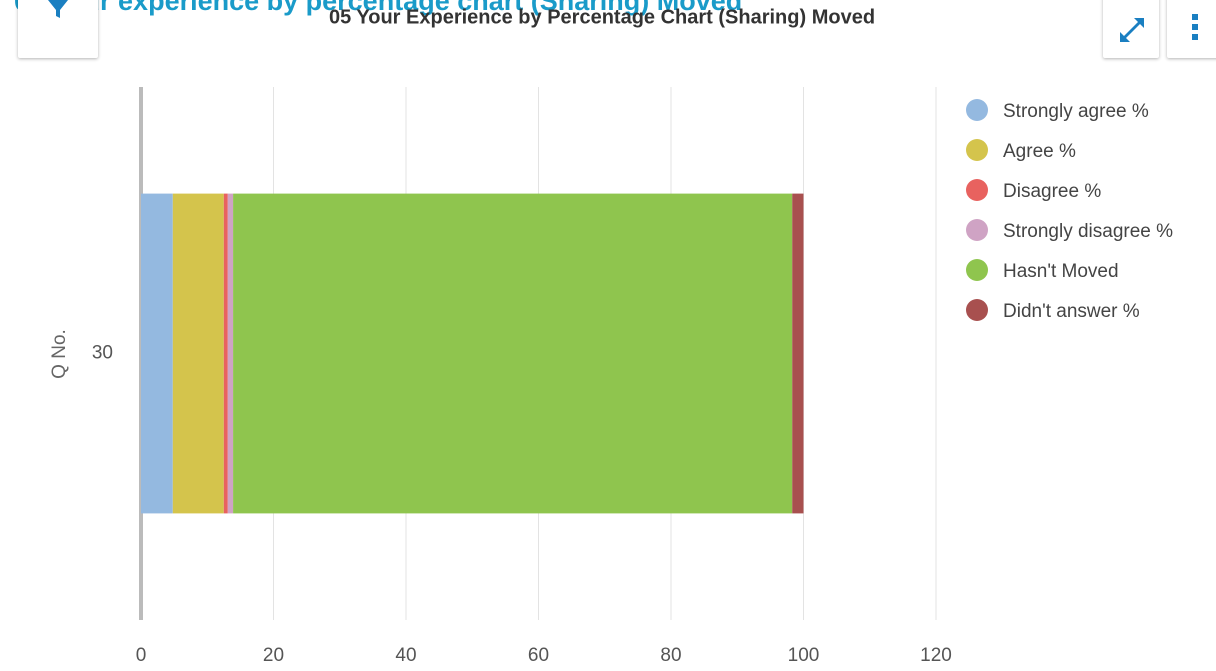  I want to click on expand-button, so click(1131, 29).